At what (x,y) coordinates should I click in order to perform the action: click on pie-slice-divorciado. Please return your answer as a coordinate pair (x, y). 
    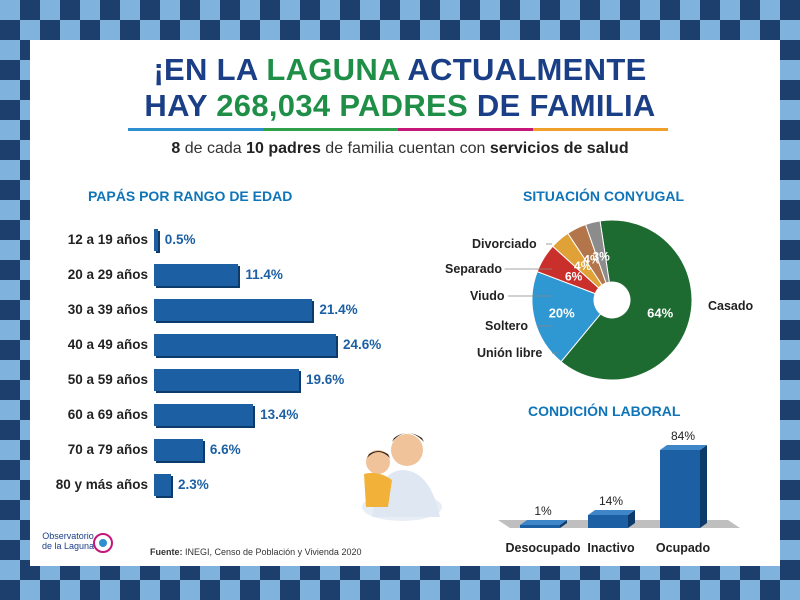
    Looking at the image, I should click on (597, 252).